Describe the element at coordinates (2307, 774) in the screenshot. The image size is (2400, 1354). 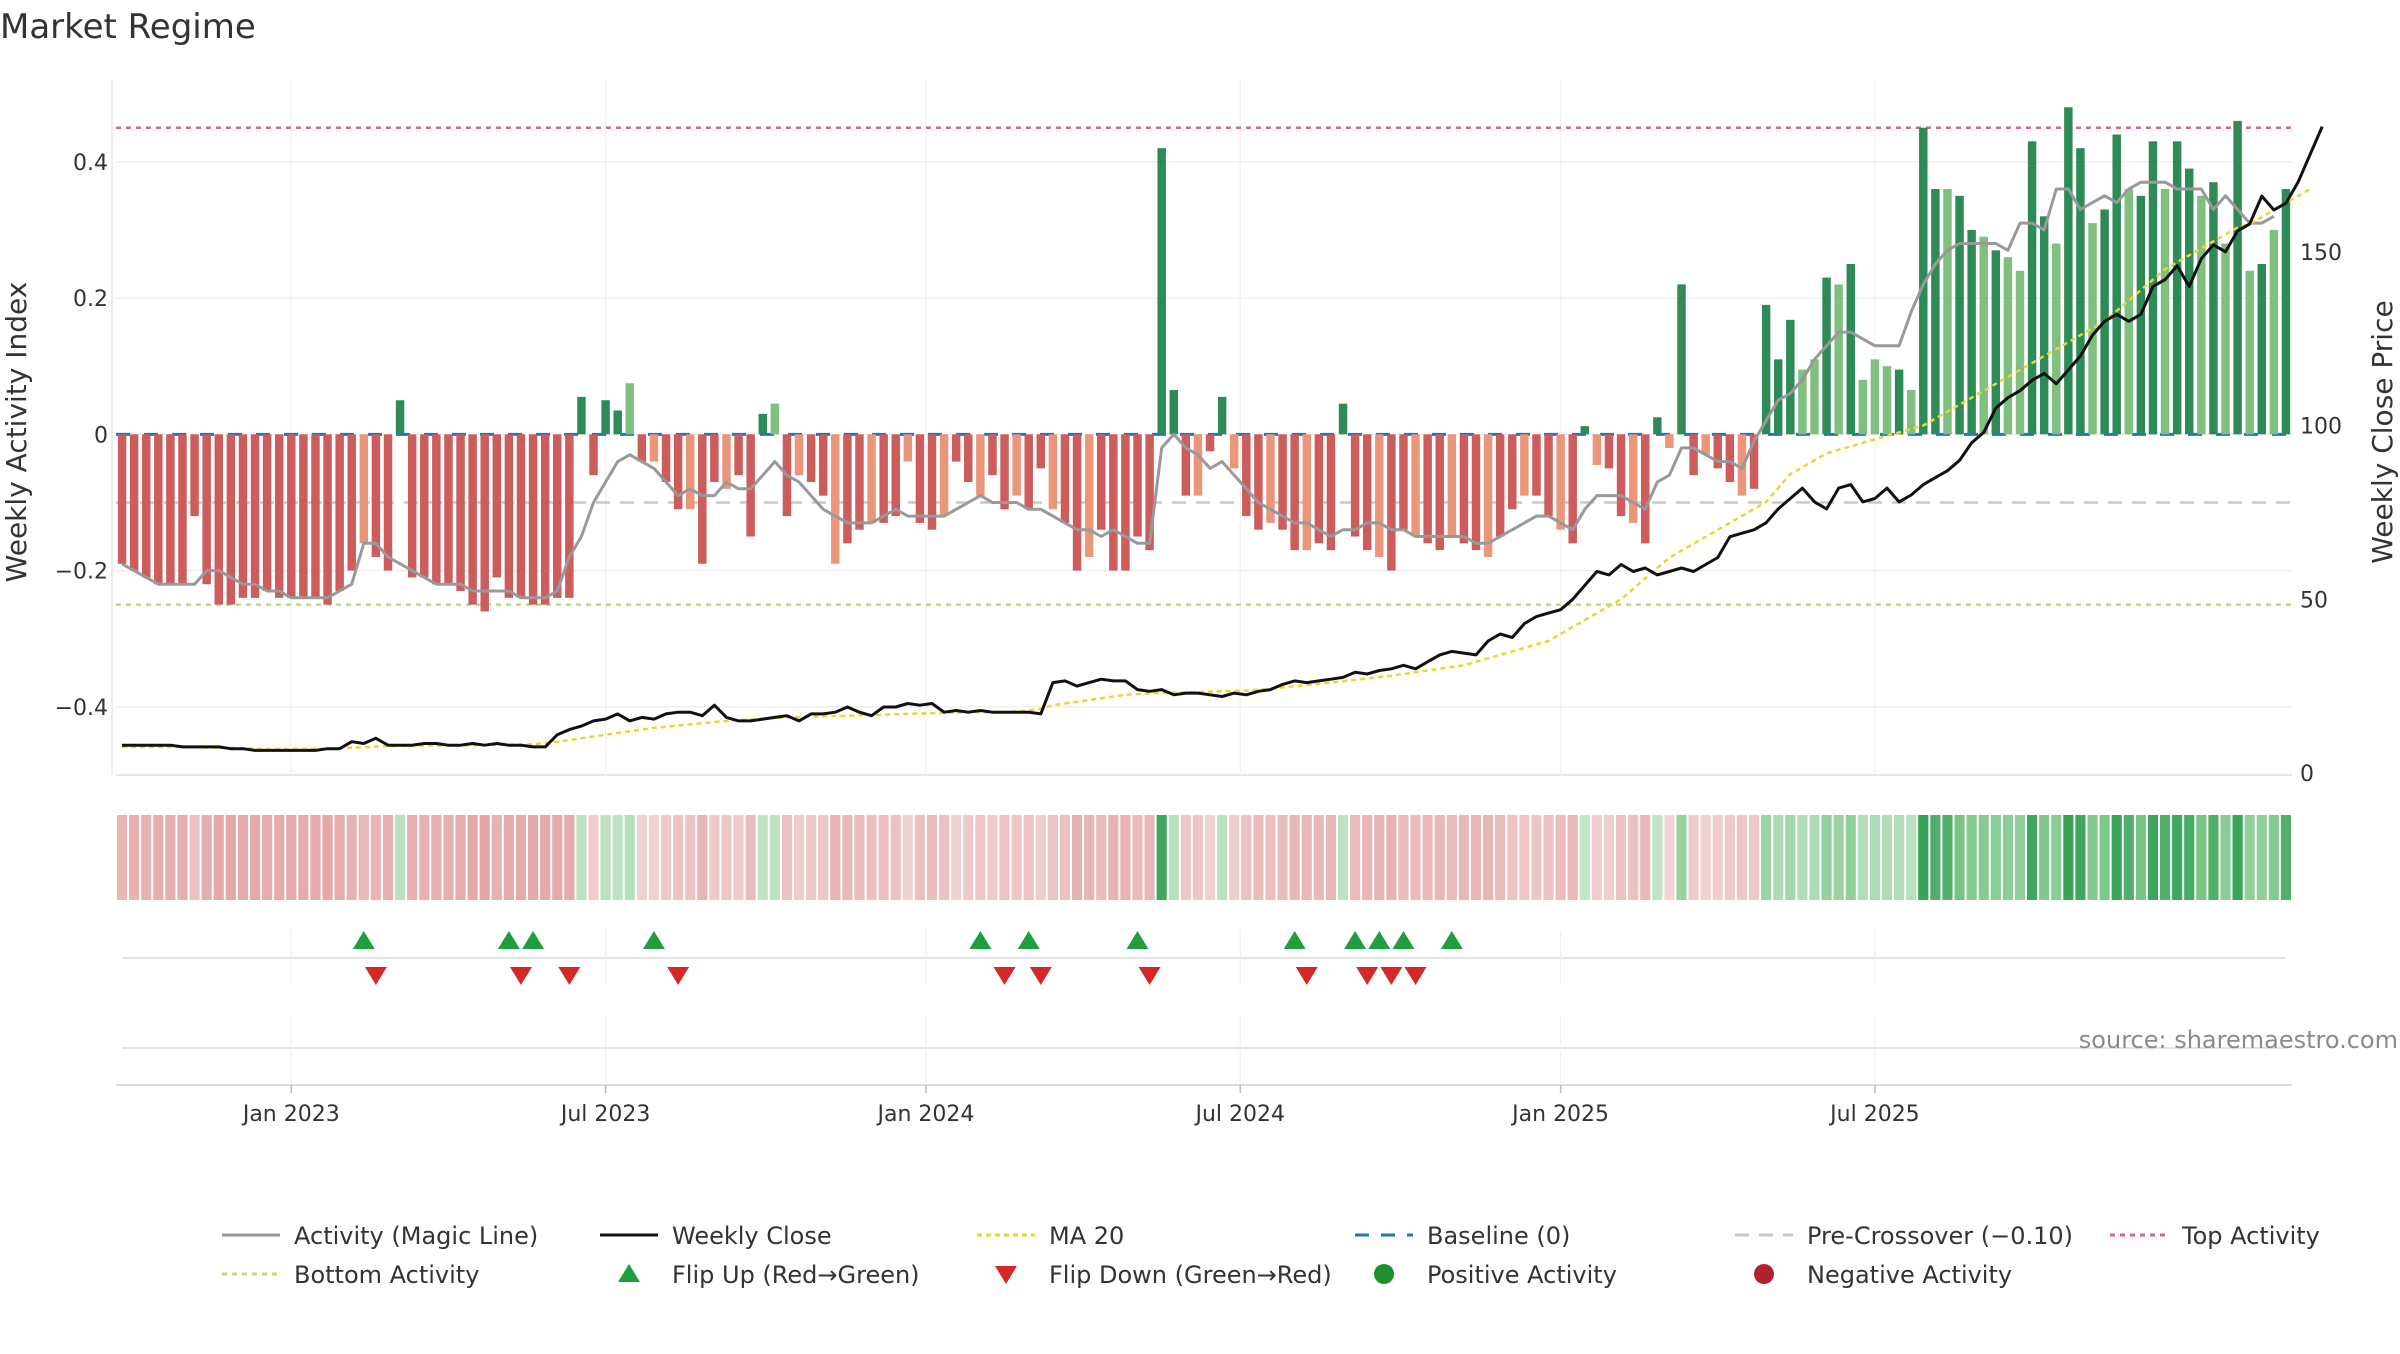
I see `right-tick-label: 0` at that location.